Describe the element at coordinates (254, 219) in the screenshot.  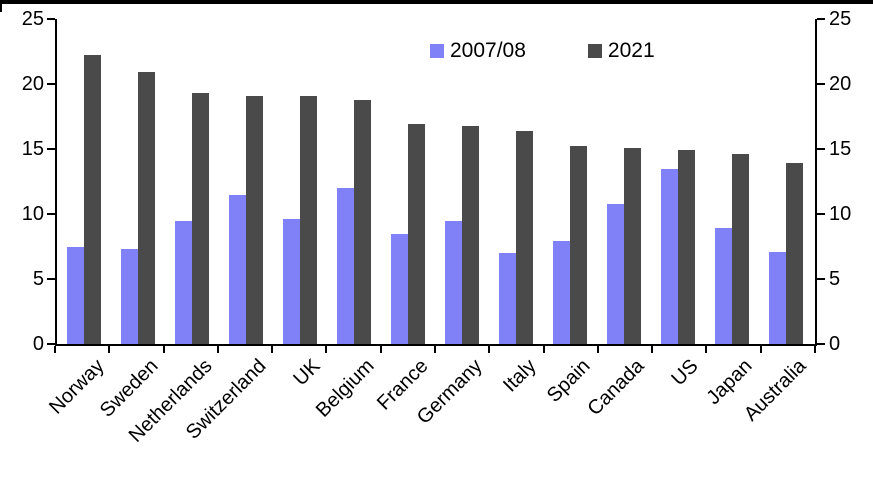
I see `bar-2021-switzerland` at that location.